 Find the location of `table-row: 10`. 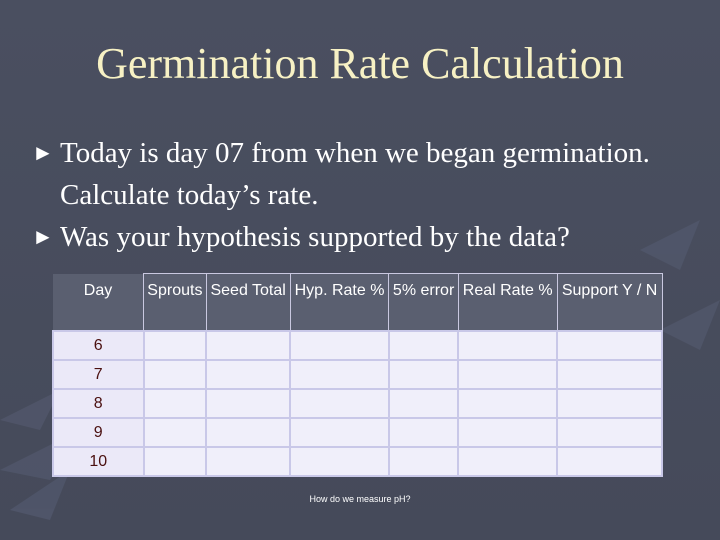

table-row: 10 is located at coordinates (357, 461).